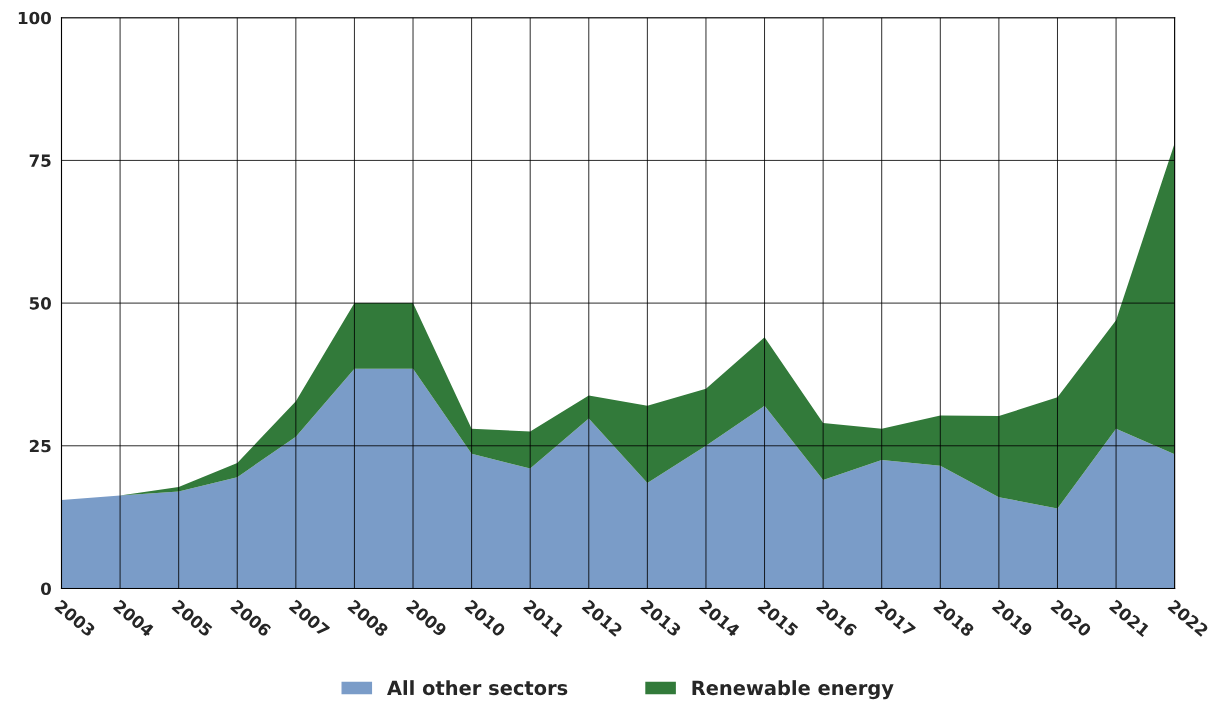 The image size is (1230, 709). What do you see at coordinates (40, 446) in the screenshot?
I see `y-tick-label: 25` at bounding box center [40, 446].